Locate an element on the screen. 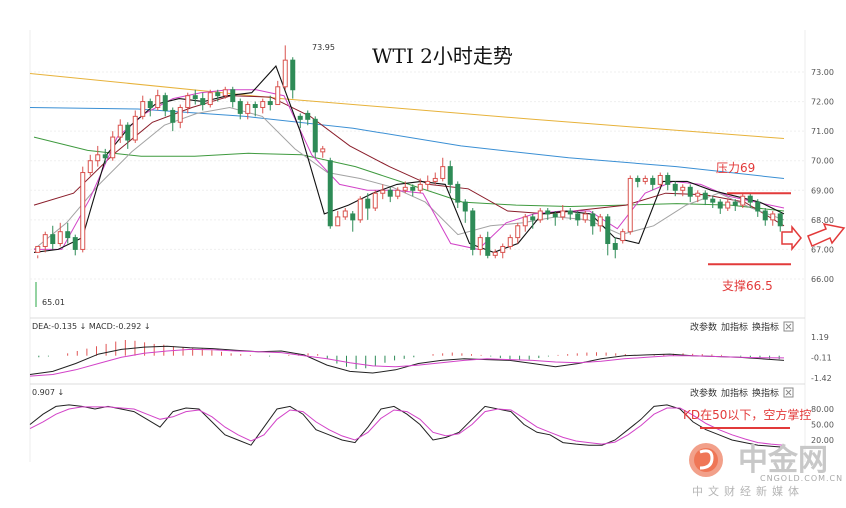 This screenshot has width=846, height=508. ma-line is located at coordinates (407, 106).